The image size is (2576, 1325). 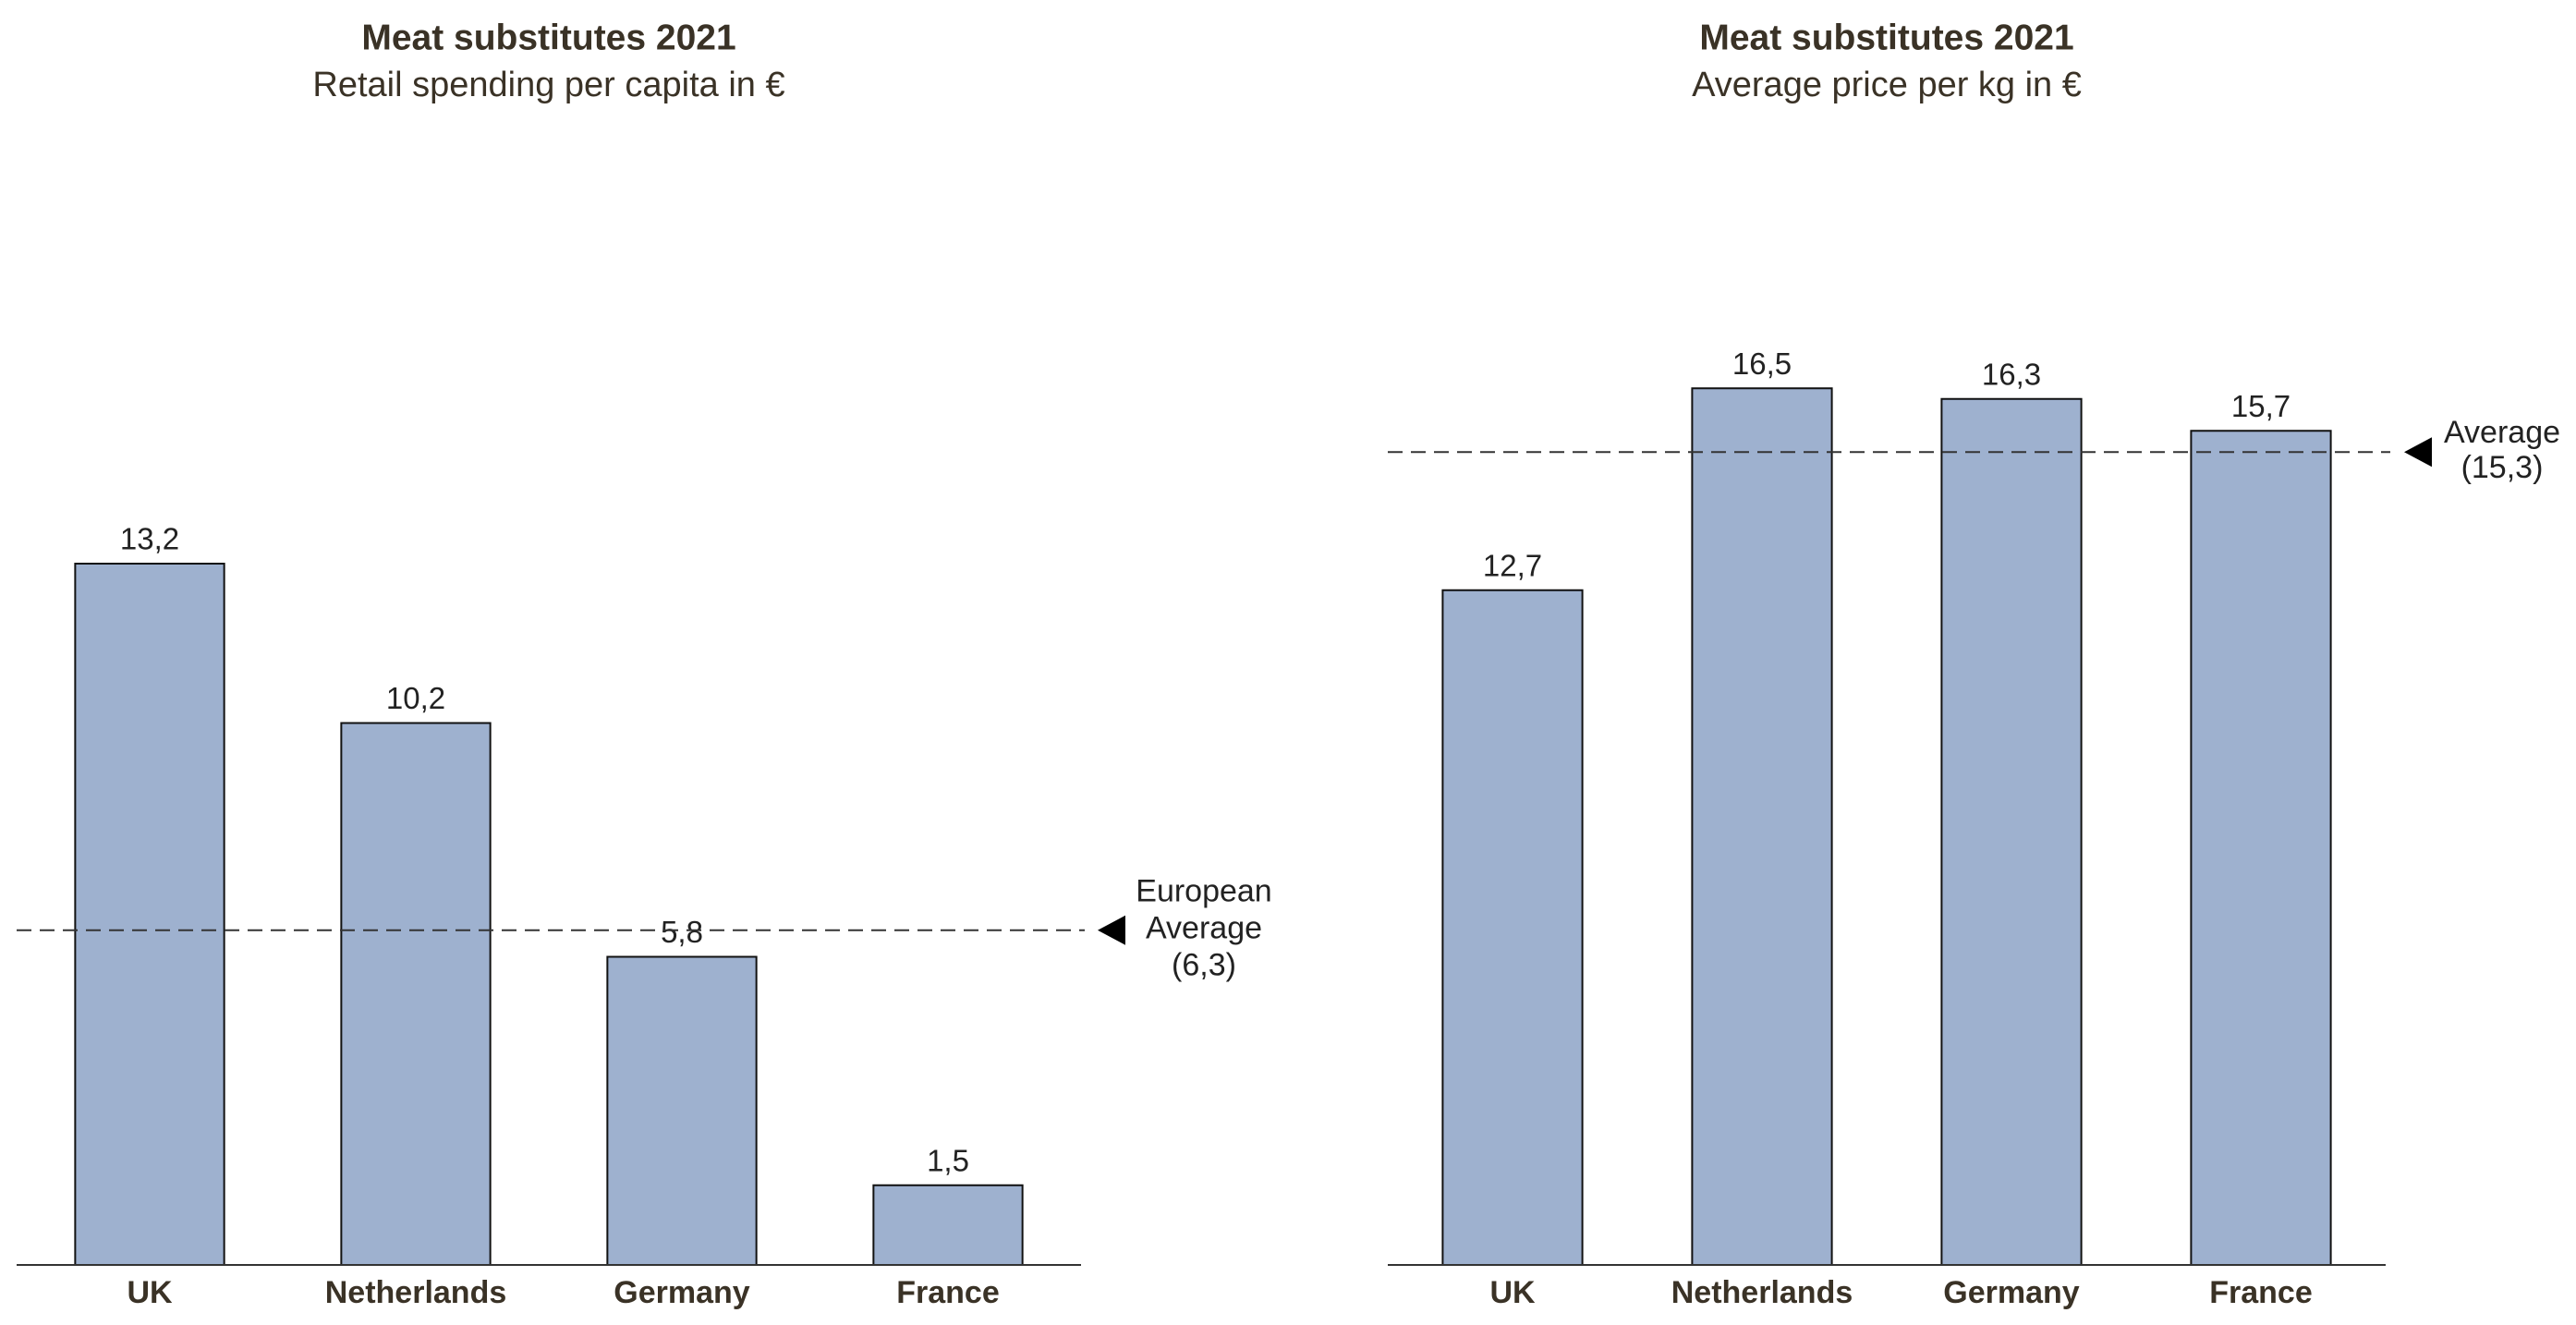 What do you see at coordinates (1203, 891) in the screenshot?
I see `reference-label: European` at bounding box center [1203, 891].